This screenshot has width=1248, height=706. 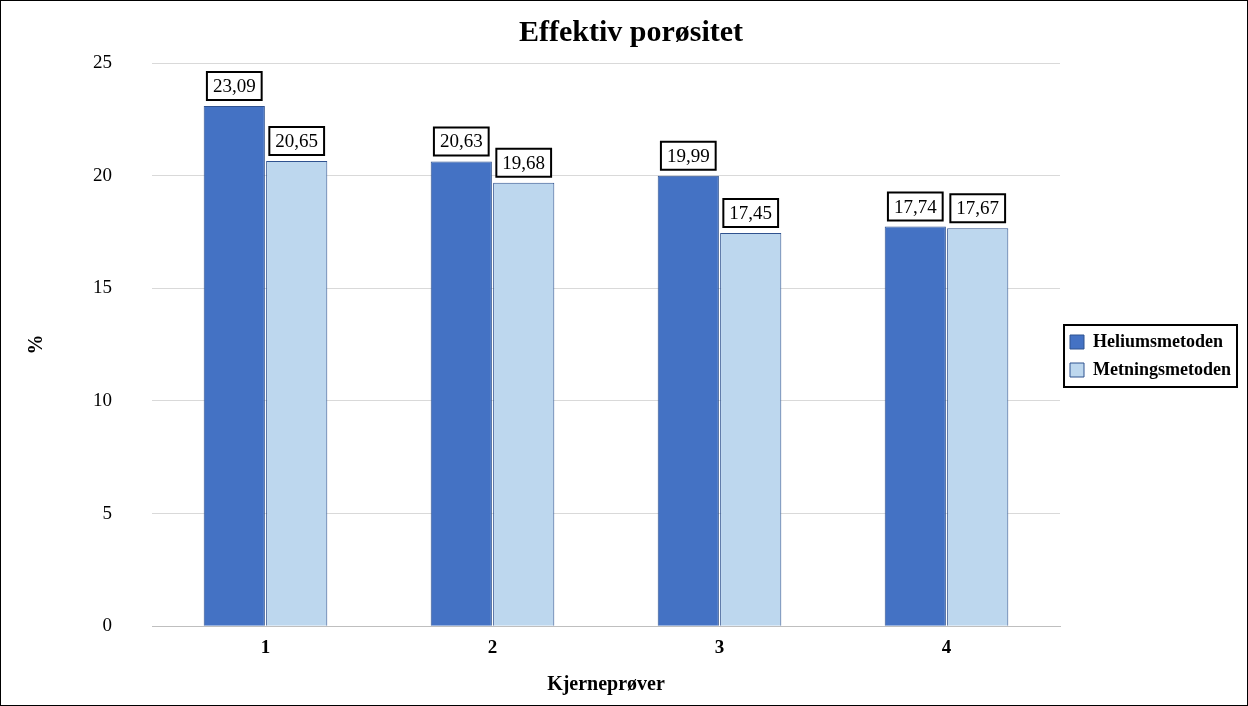 I want to click on x-tick-label: 2, so click(x=492, y=646).